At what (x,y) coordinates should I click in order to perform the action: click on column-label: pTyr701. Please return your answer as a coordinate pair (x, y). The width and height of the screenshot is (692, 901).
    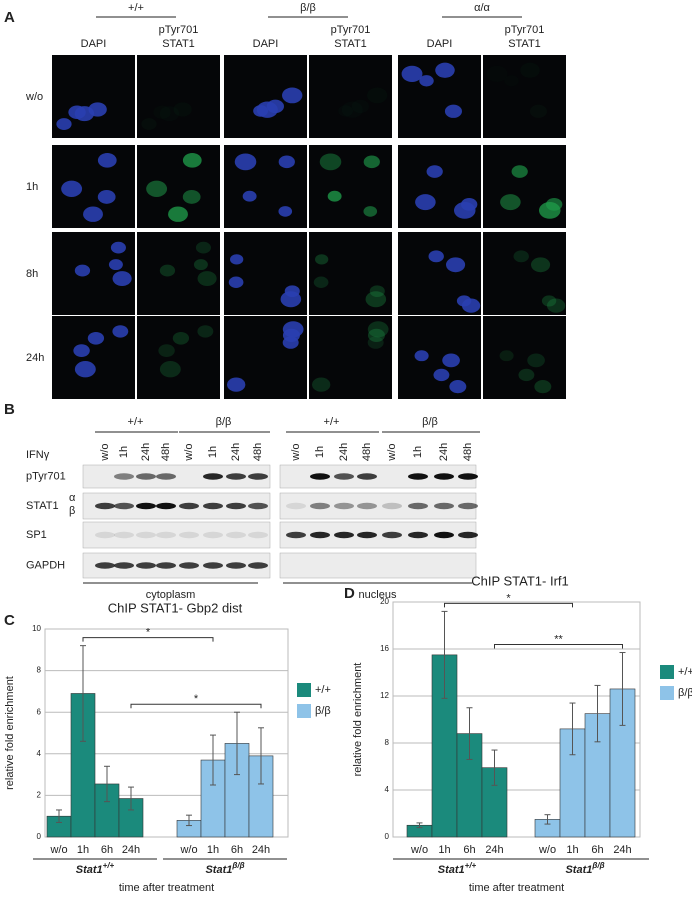
    Looking at the image, I should click on (525, 30).